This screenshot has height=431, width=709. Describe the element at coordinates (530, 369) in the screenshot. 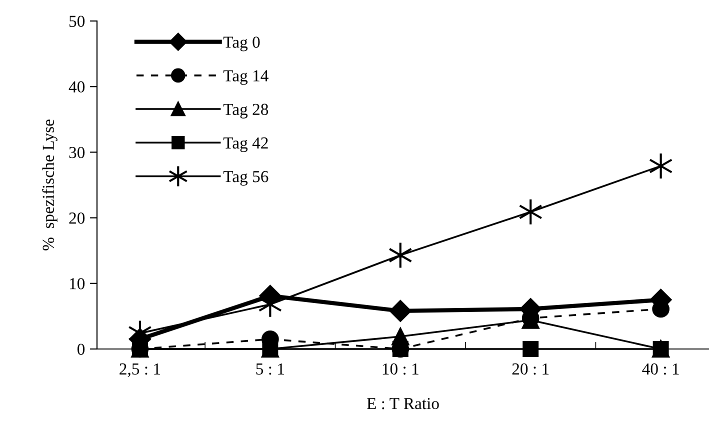

I see `x-tick-label: 20 : 1` at that location.